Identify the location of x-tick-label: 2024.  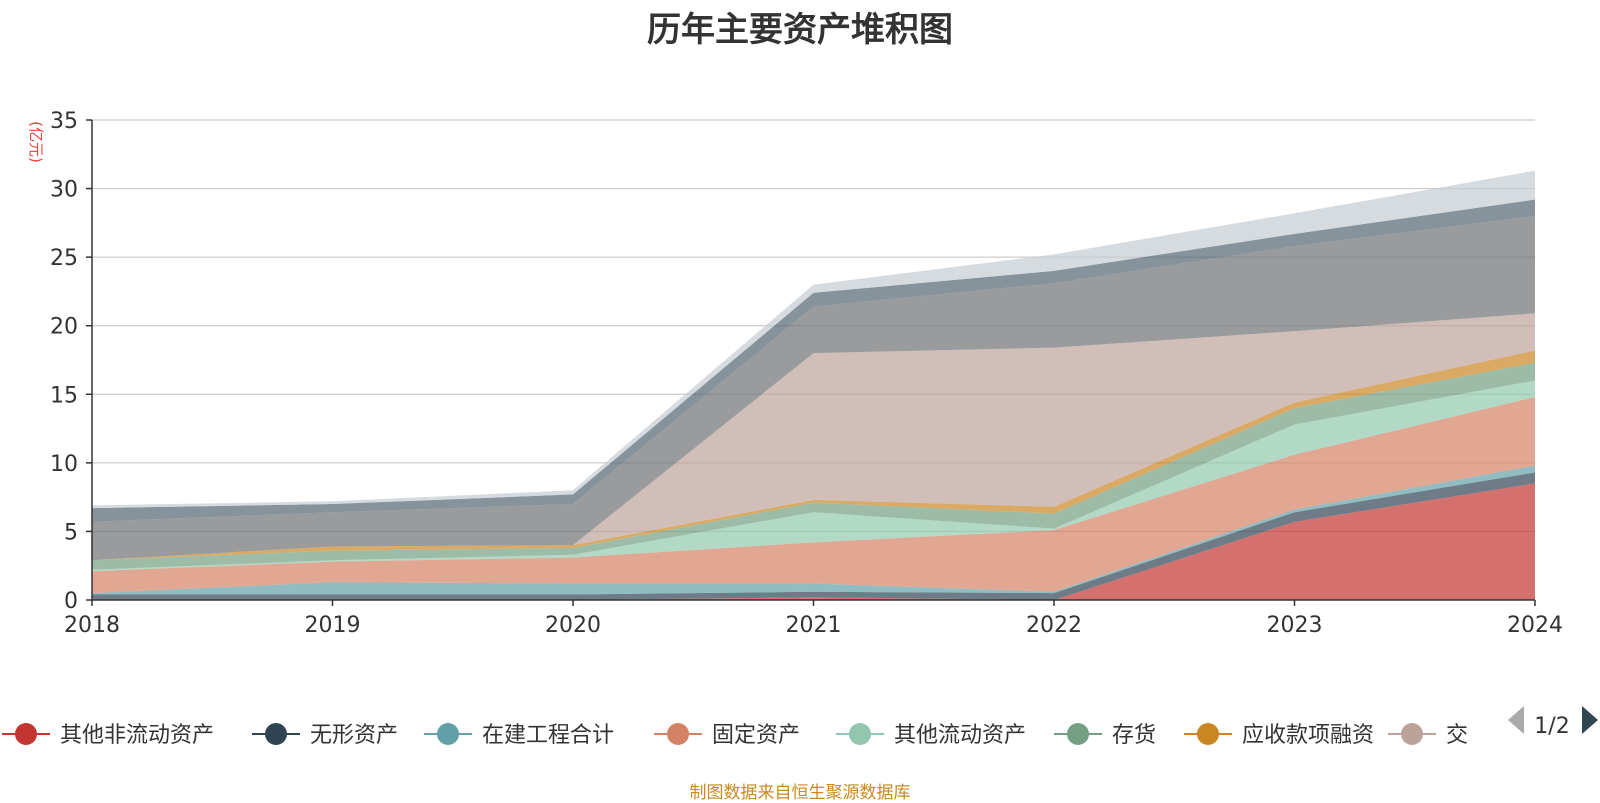
(1535, 625).